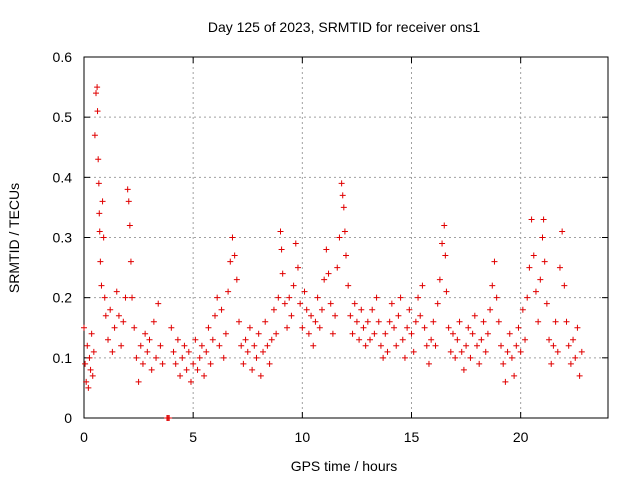 This screenshot has width=640, height=480. Describe the element at coordinates (521, 437) in the screenshot. I see `x-tick-label: 20` at that location.